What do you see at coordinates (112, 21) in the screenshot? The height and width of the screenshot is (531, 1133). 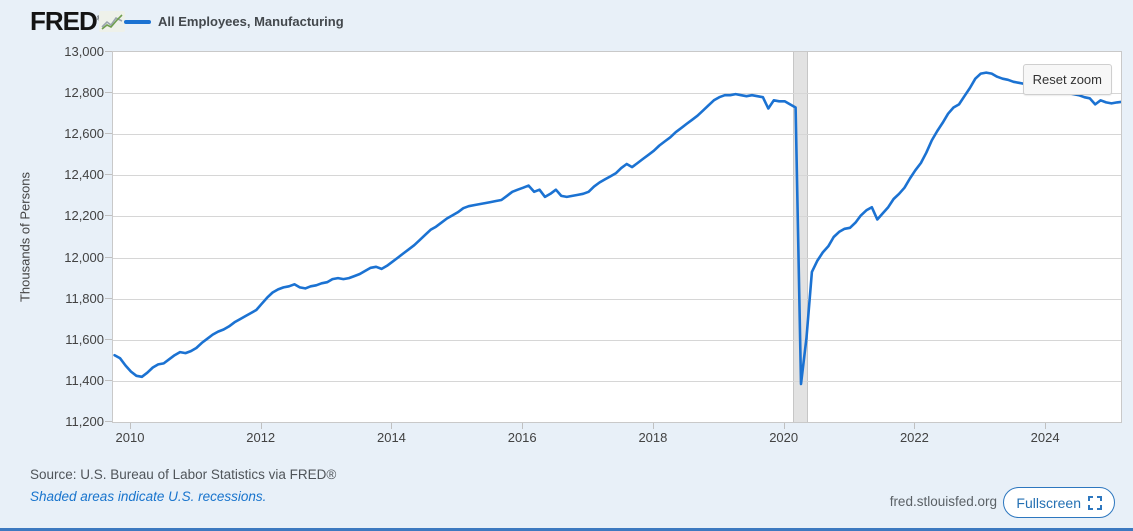 I see `fred-sparkline-icon` at bounding box center [112, 21].